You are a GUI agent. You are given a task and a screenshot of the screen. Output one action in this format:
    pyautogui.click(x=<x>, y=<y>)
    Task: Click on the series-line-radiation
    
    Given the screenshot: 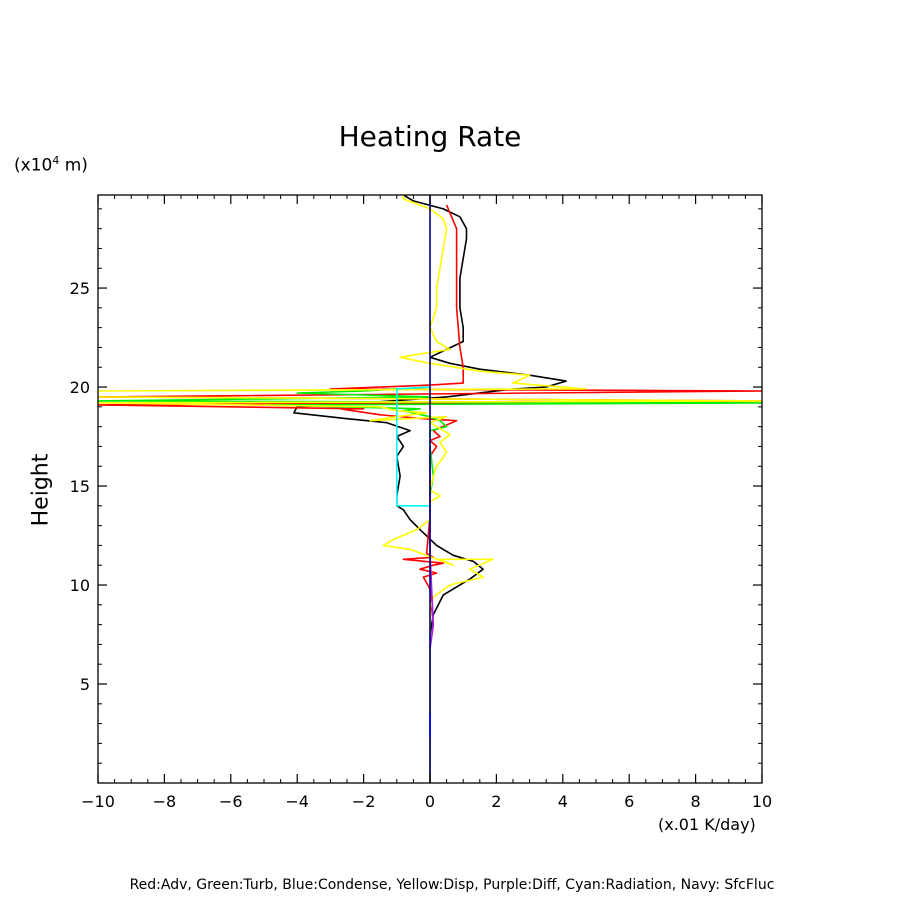 What is the action you would take?
    pyautogui.click(x=413, y=446)
    